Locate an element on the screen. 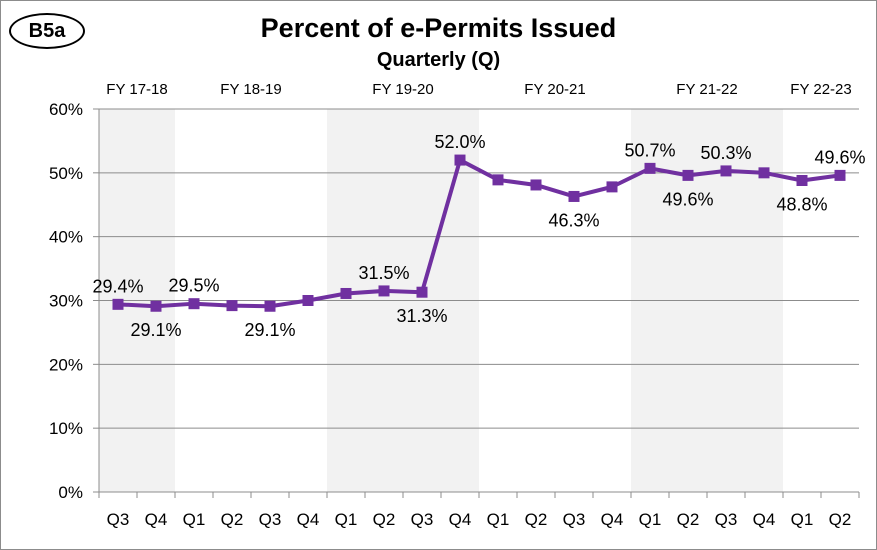 The width and height of the screenshot is (877, 550). fiscal-year-label-4: FY 21-22 is located at coordinates (706, 89).